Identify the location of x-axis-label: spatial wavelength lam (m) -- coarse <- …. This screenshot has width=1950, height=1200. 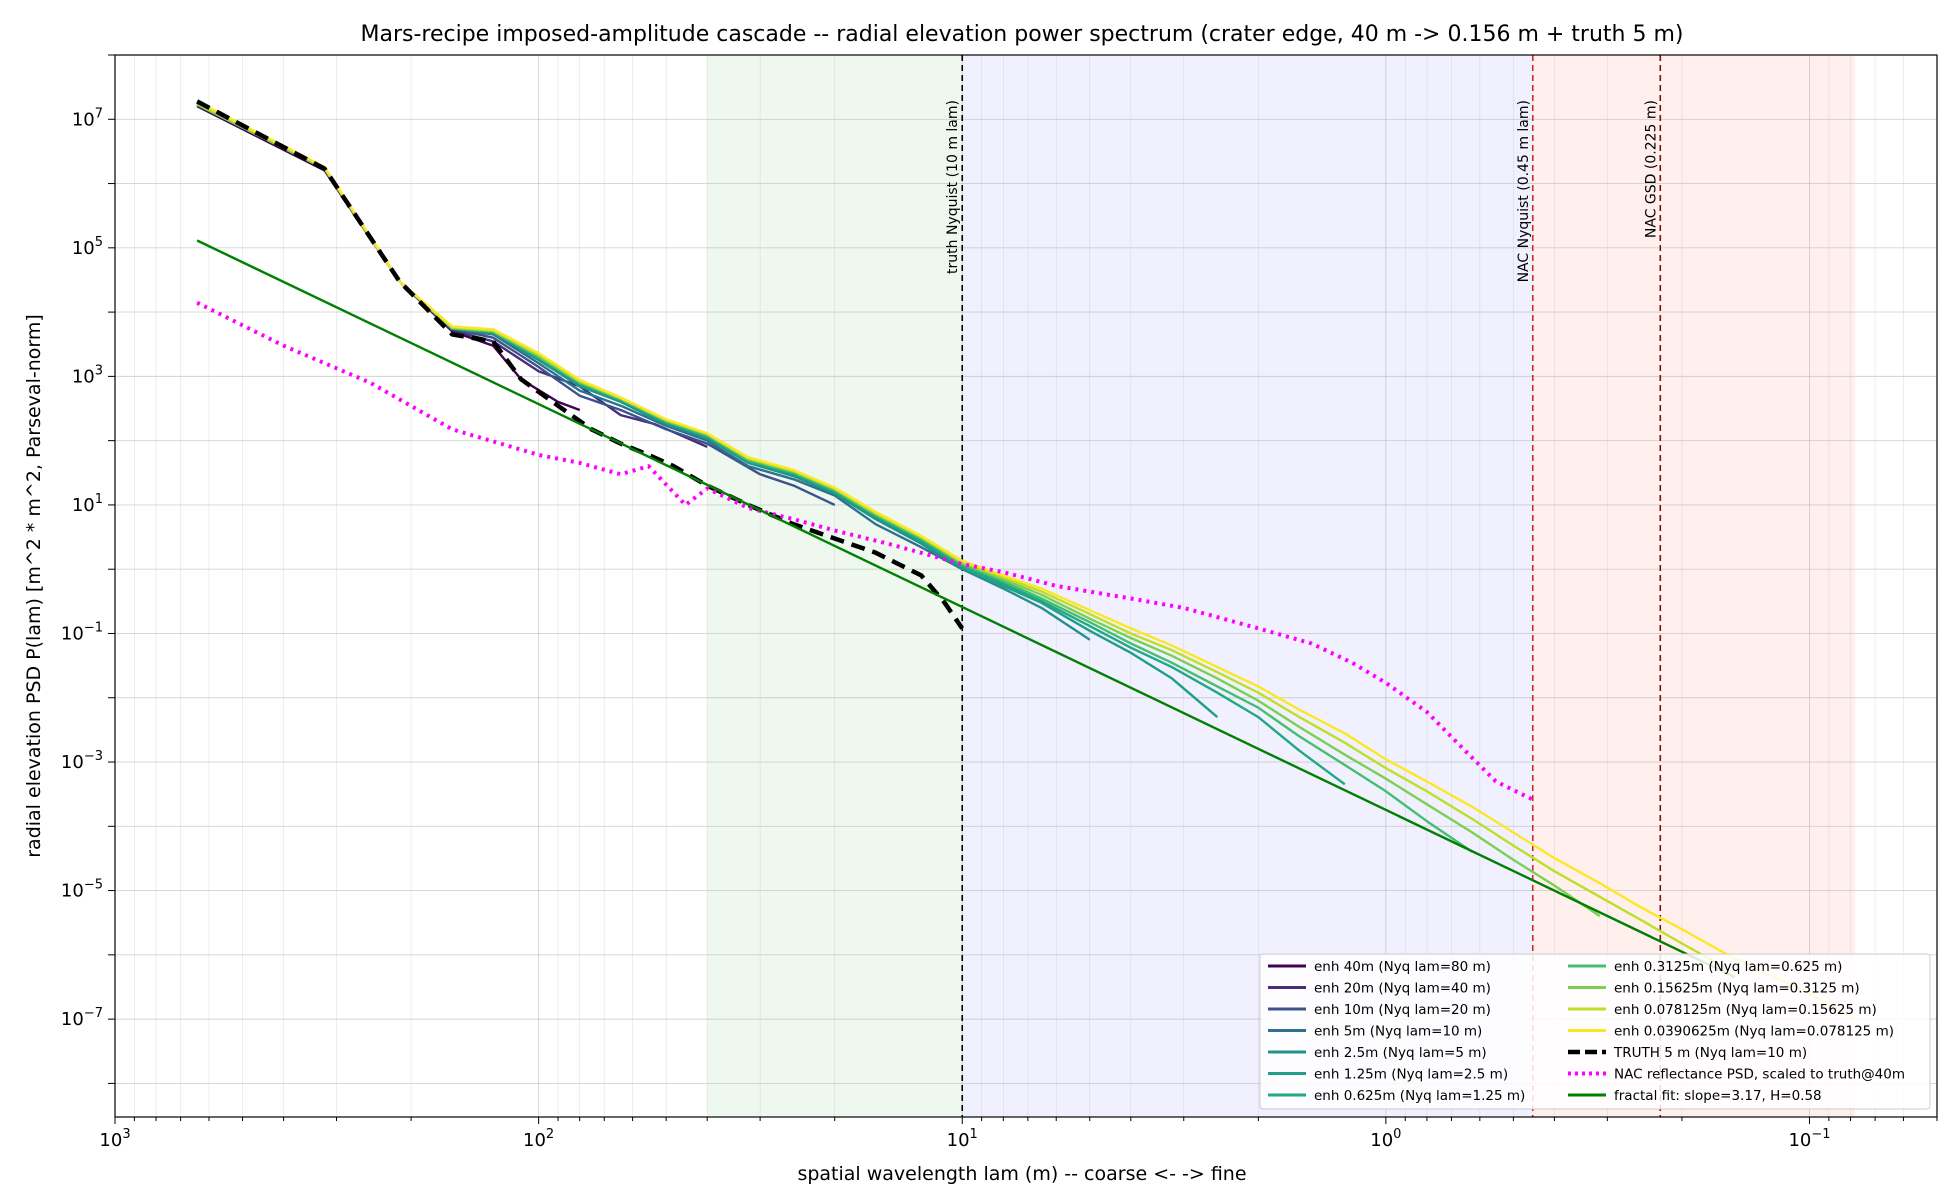
(1021, 1174).